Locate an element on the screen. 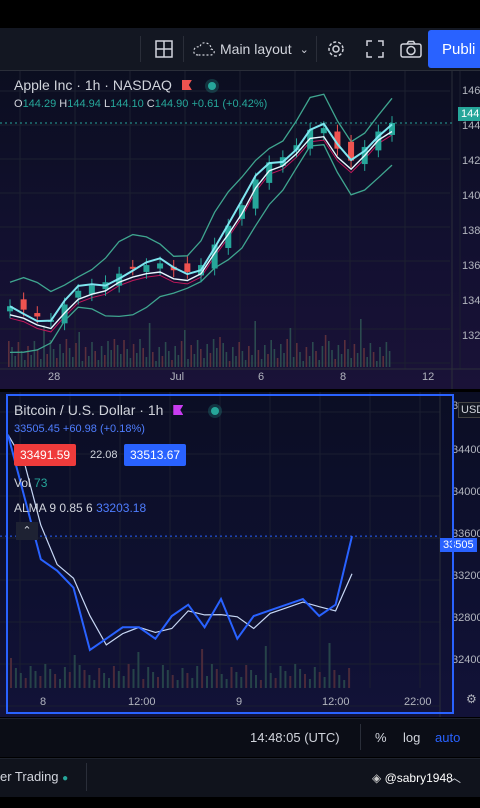 The height and width of the screenshot is (808, 480). fullscreen-icon is located at coordinates (375, 49).